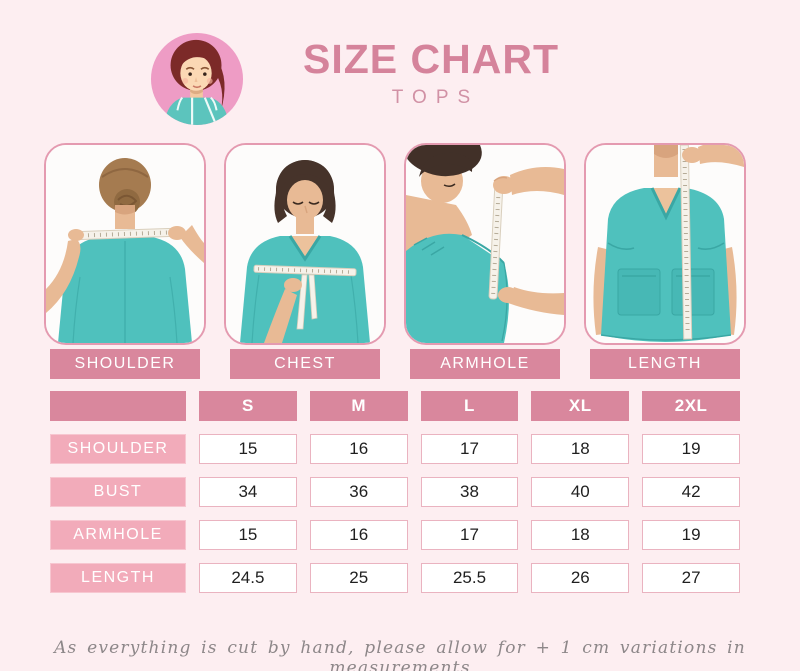 The width and height of the screenshot is (800, 671). What do you see at coordinates (691, 492) in the screenshot?
I see `value-bust-2xl: 42` at bounding box center [691, 492].